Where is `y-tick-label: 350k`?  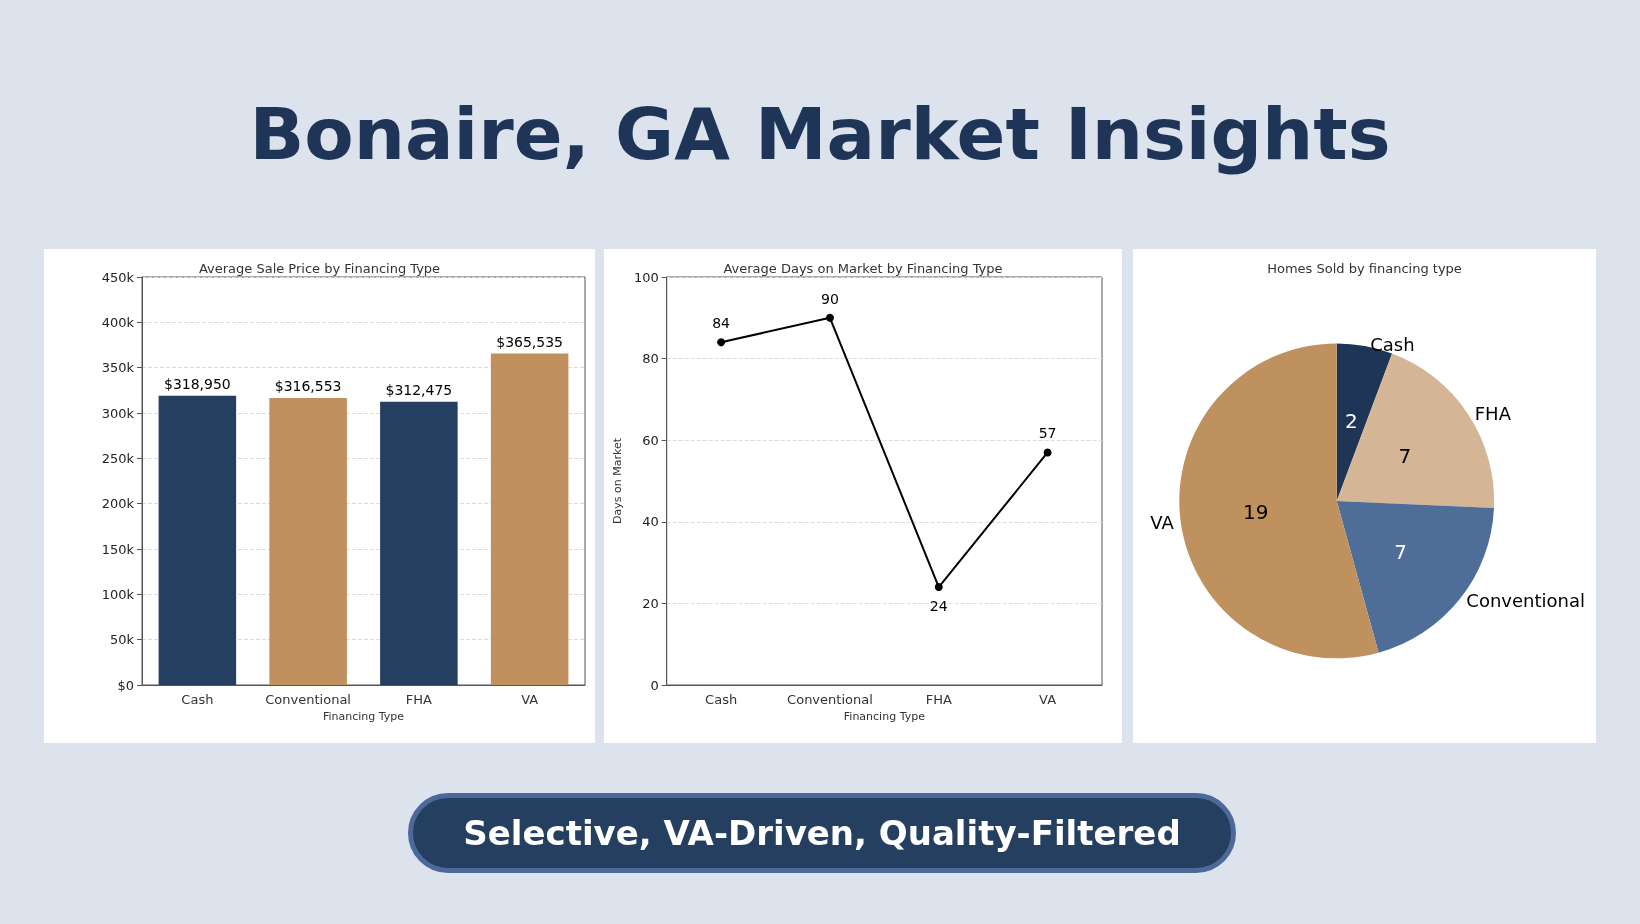 y-tick-label: 350k is located at coordinates (118, 368).